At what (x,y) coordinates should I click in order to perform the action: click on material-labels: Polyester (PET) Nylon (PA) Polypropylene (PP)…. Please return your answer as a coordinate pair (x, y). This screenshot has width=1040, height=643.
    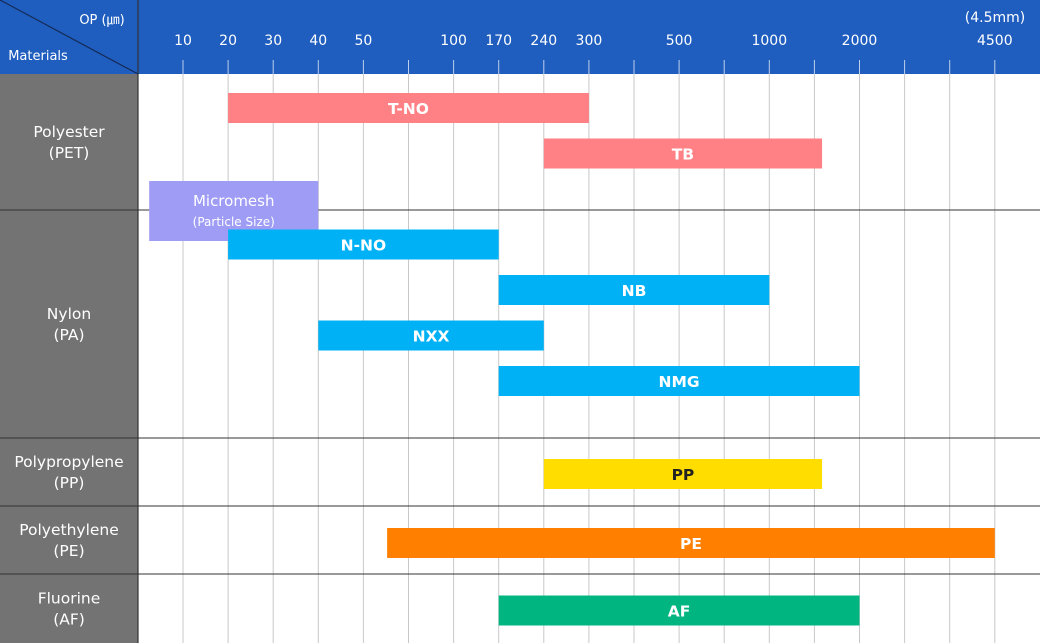
    Looking at the image, I should click on (68, 376).